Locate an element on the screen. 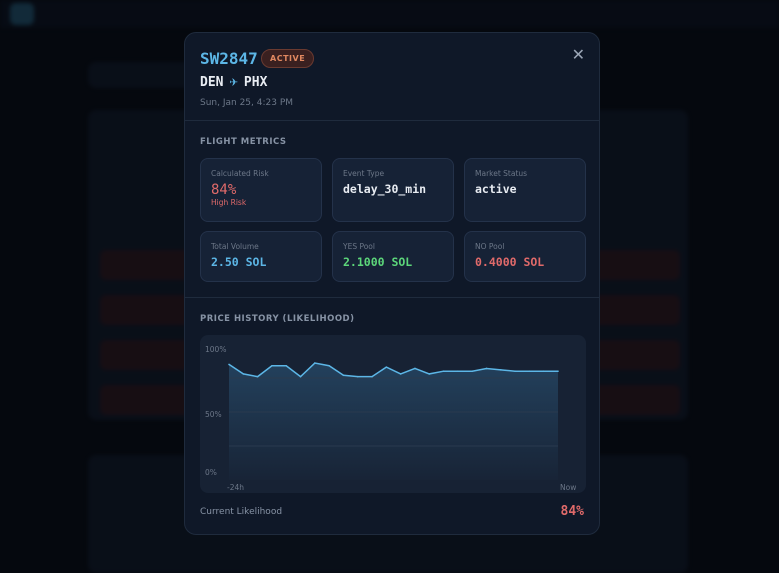  section-title-metrics: FLIGHT METRICS is located at coordinates (243, 142).